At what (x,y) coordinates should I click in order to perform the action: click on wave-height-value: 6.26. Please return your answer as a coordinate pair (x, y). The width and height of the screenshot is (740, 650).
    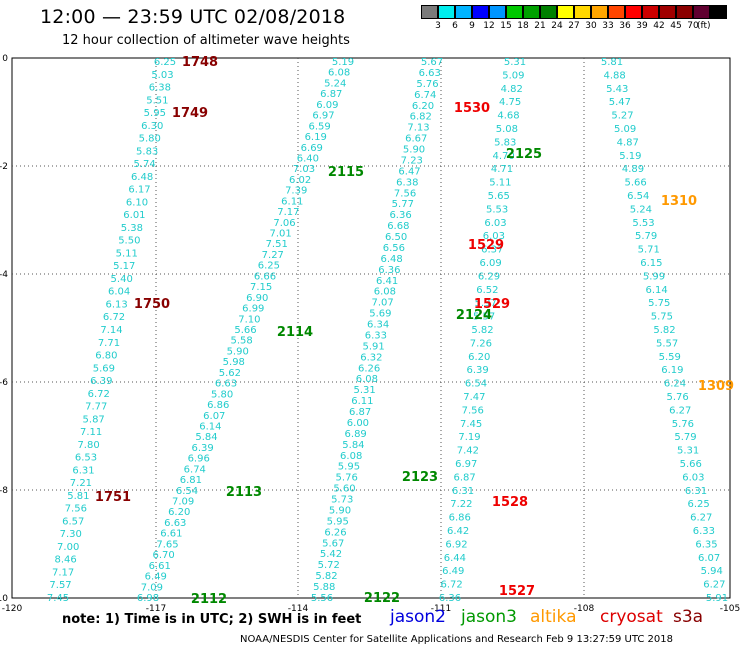
    Looking at the image, I should click on (369, 368).